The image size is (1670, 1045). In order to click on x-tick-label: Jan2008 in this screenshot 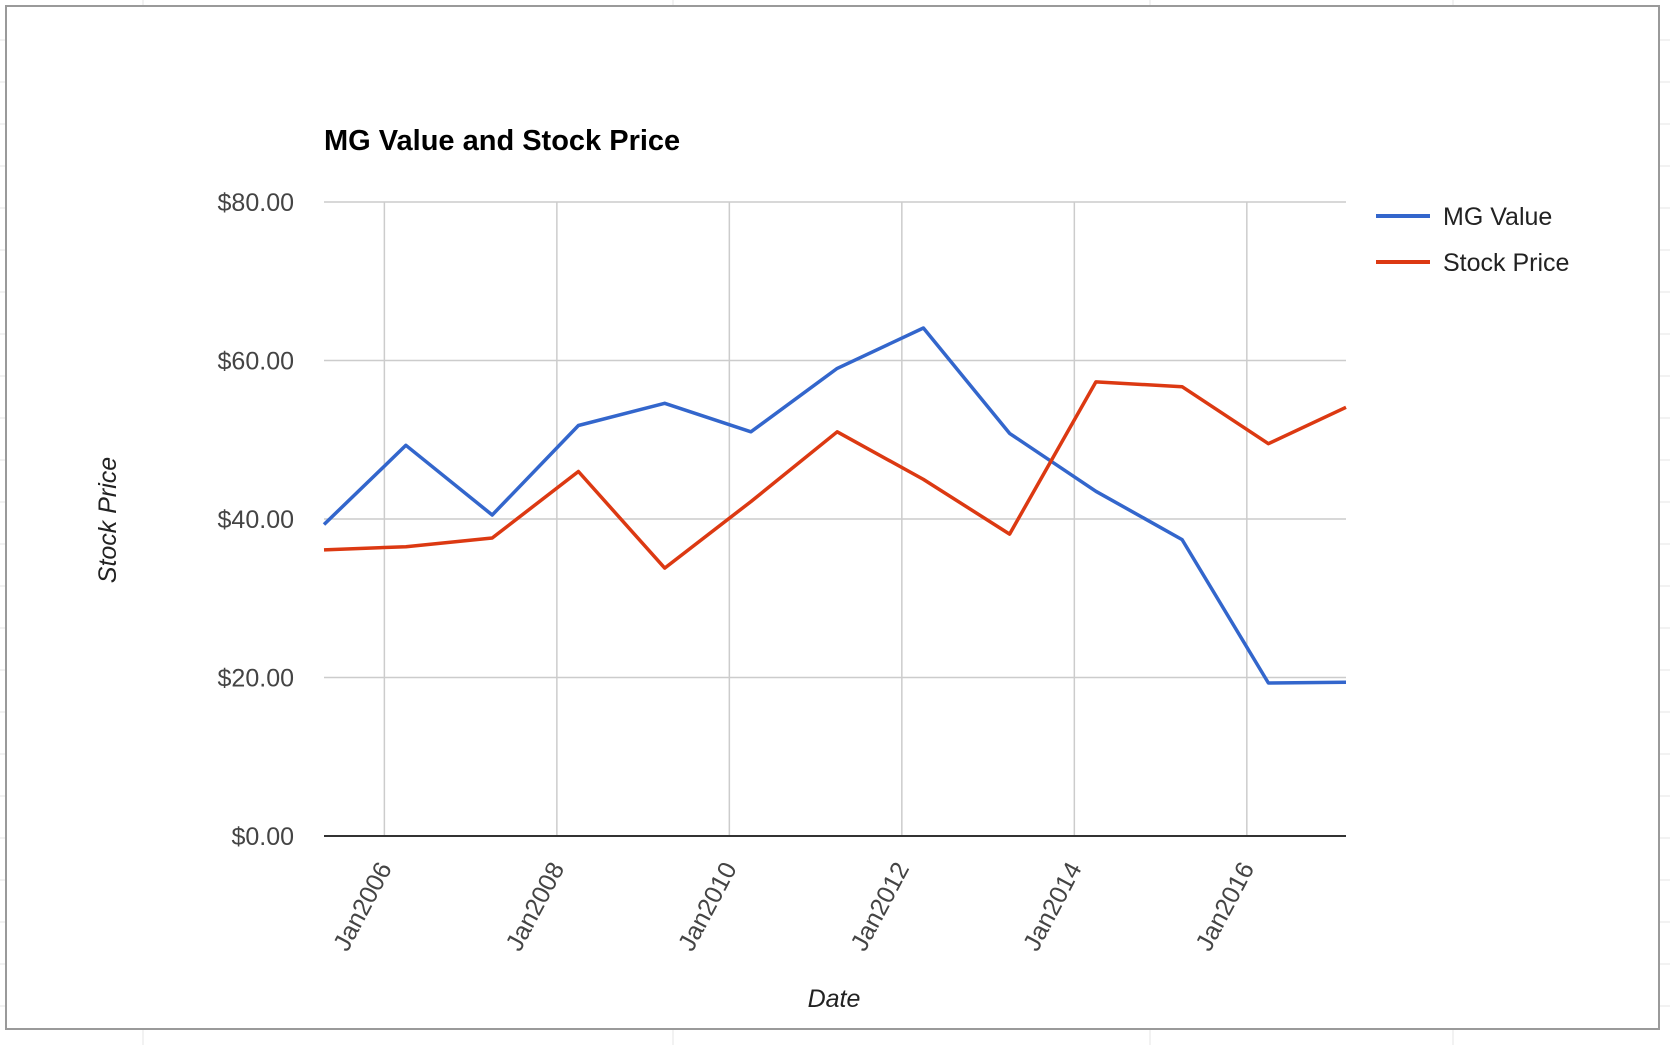, I will do `click(535, 907)`.